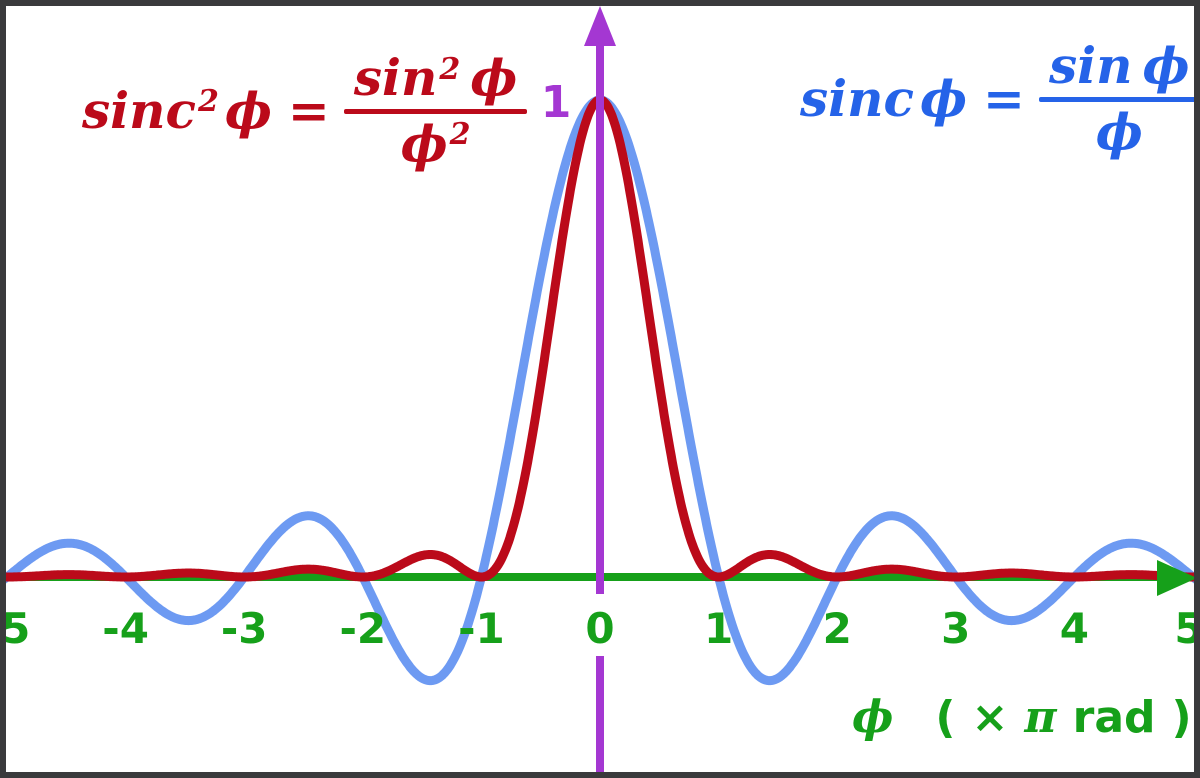 The image size is (1200, 778). Describe the element at coordinates (718, 628) in the screenshot. I see `x-tick-label: 1` at that location.